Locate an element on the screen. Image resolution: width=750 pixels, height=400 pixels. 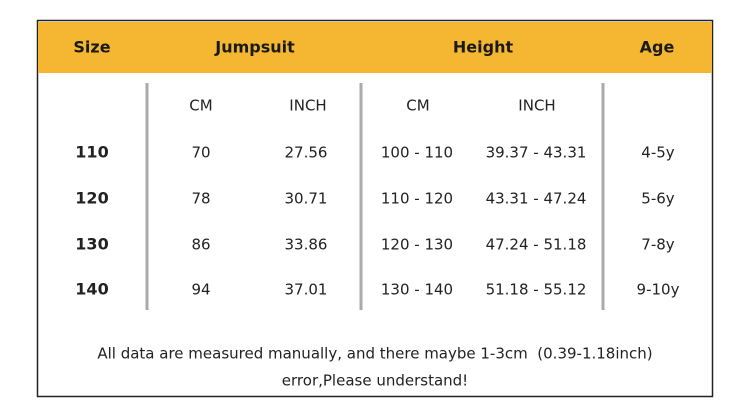
table-cell: 120 - 130 is located at coordinates (417, 245).